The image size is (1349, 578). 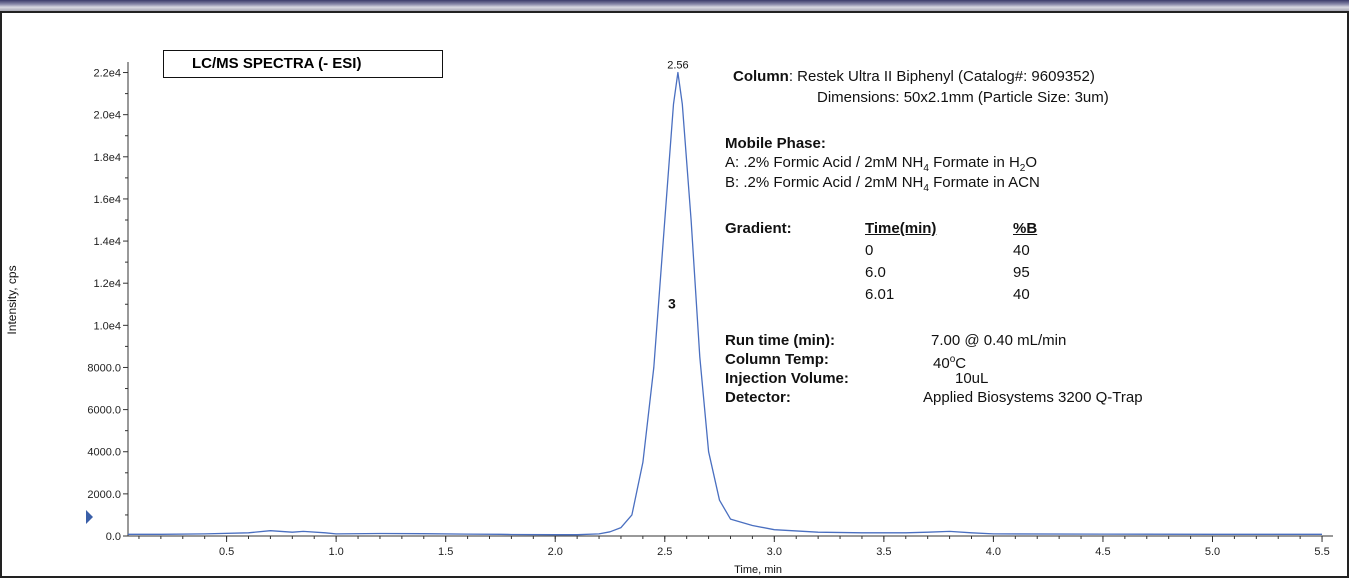 I want to click on x-tick-label: 1.5, so click(x=445, y=552).